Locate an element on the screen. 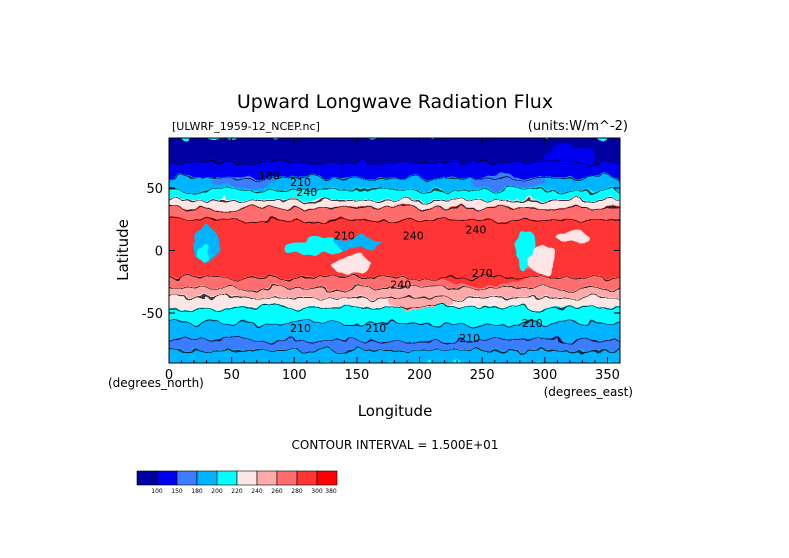 The height and width of the screenshot is (558, 789). colorbar-label: 100 is located at coordinates (157, 491).